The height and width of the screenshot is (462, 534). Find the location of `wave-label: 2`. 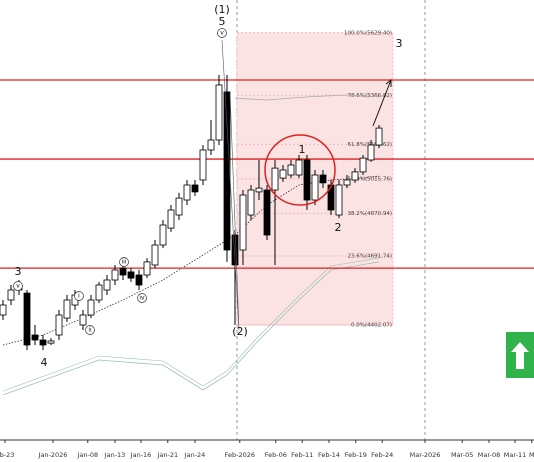

wave-label: 2 is located at coordinates (338, 227).